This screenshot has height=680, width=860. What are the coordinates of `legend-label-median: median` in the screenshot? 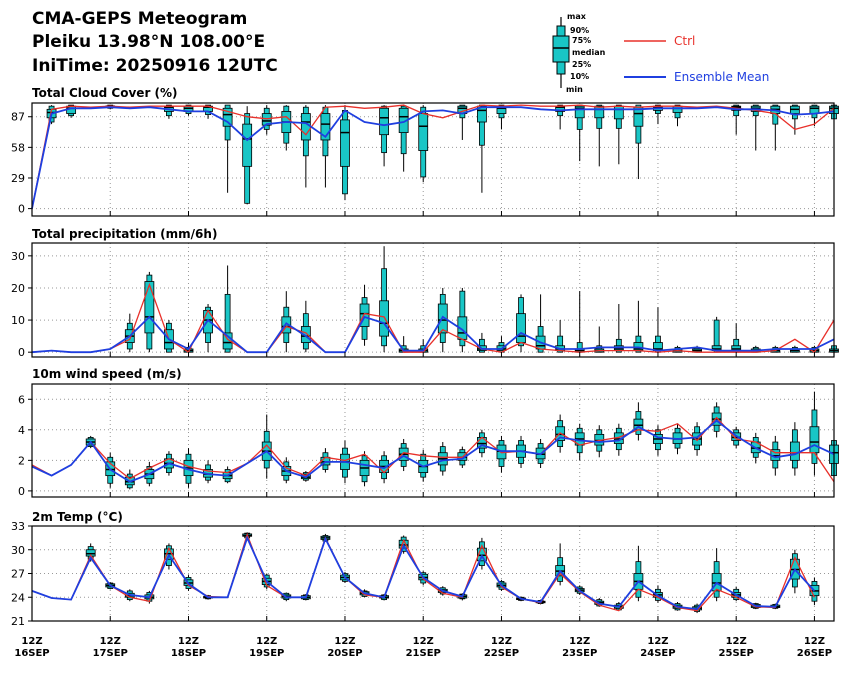 It's located at (589, 52).